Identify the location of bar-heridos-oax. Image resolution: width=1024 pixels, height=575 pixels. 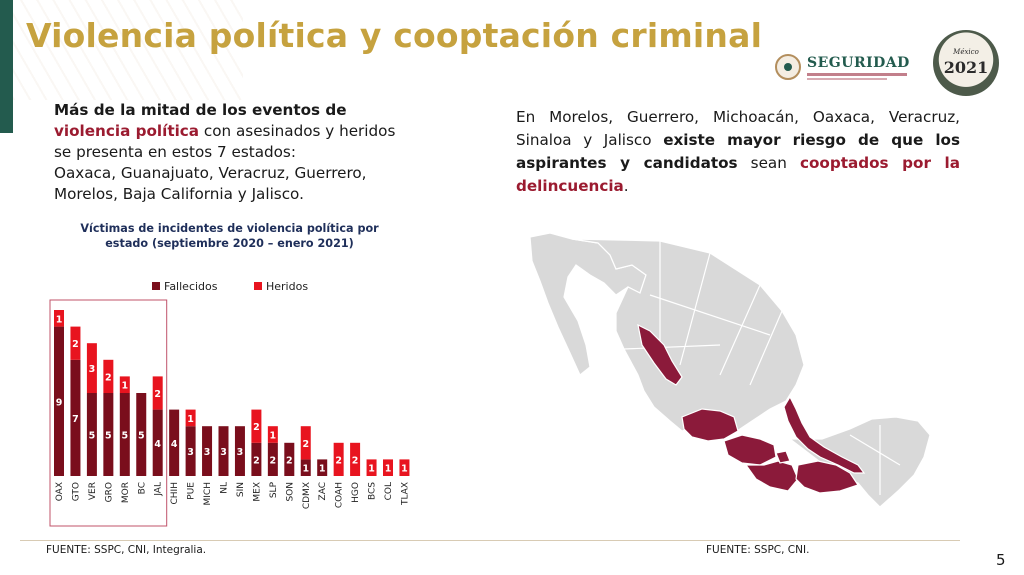
(59, 318).